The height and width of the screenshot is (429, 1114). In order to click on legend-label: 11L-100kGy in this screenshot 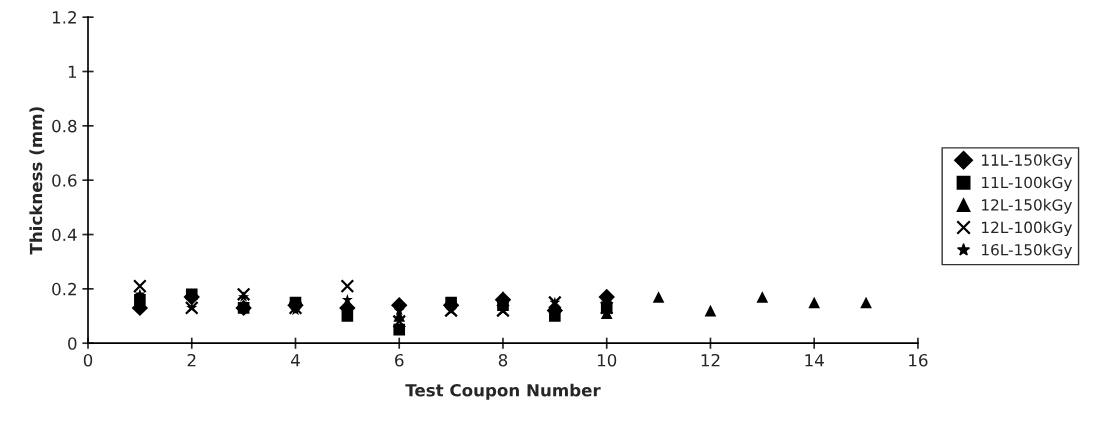, I will do `click(1027, 184)`.